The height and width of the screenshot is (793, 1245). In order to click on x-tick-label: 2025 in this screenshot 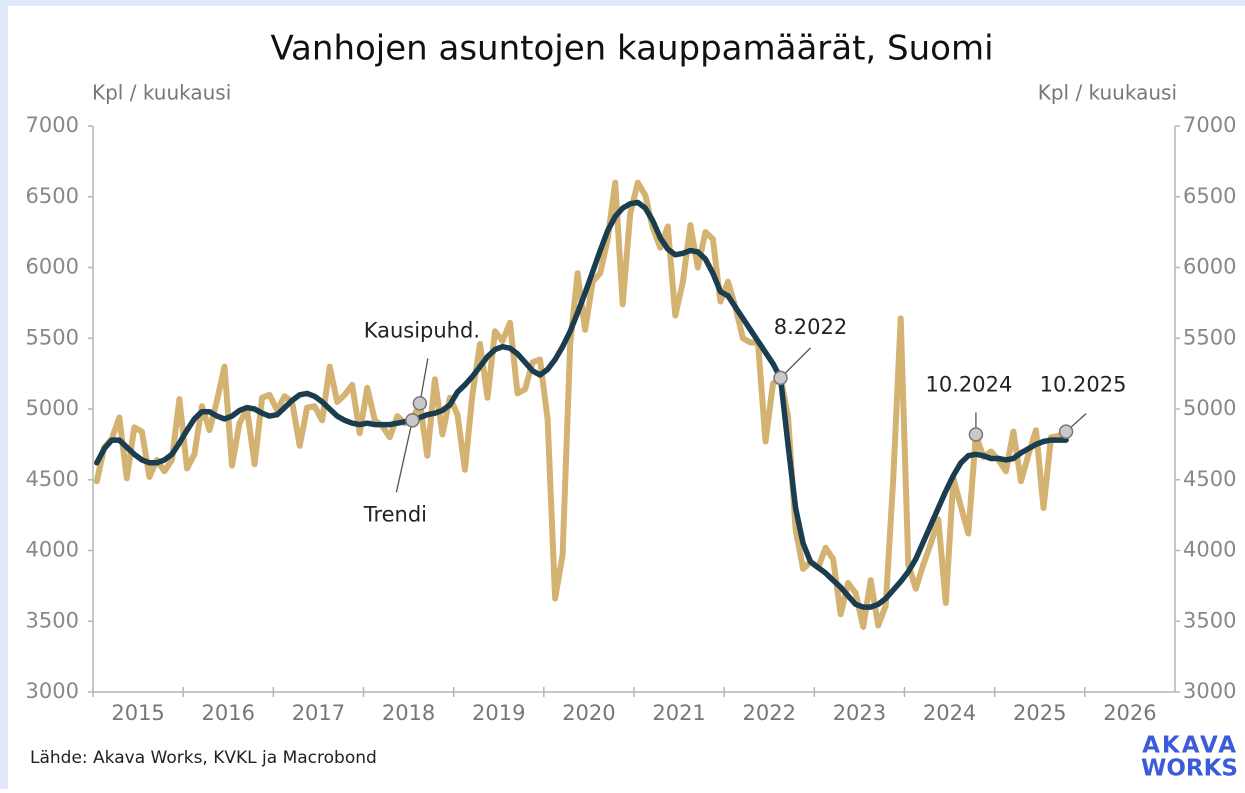, I will do `click(1039, 713)`.